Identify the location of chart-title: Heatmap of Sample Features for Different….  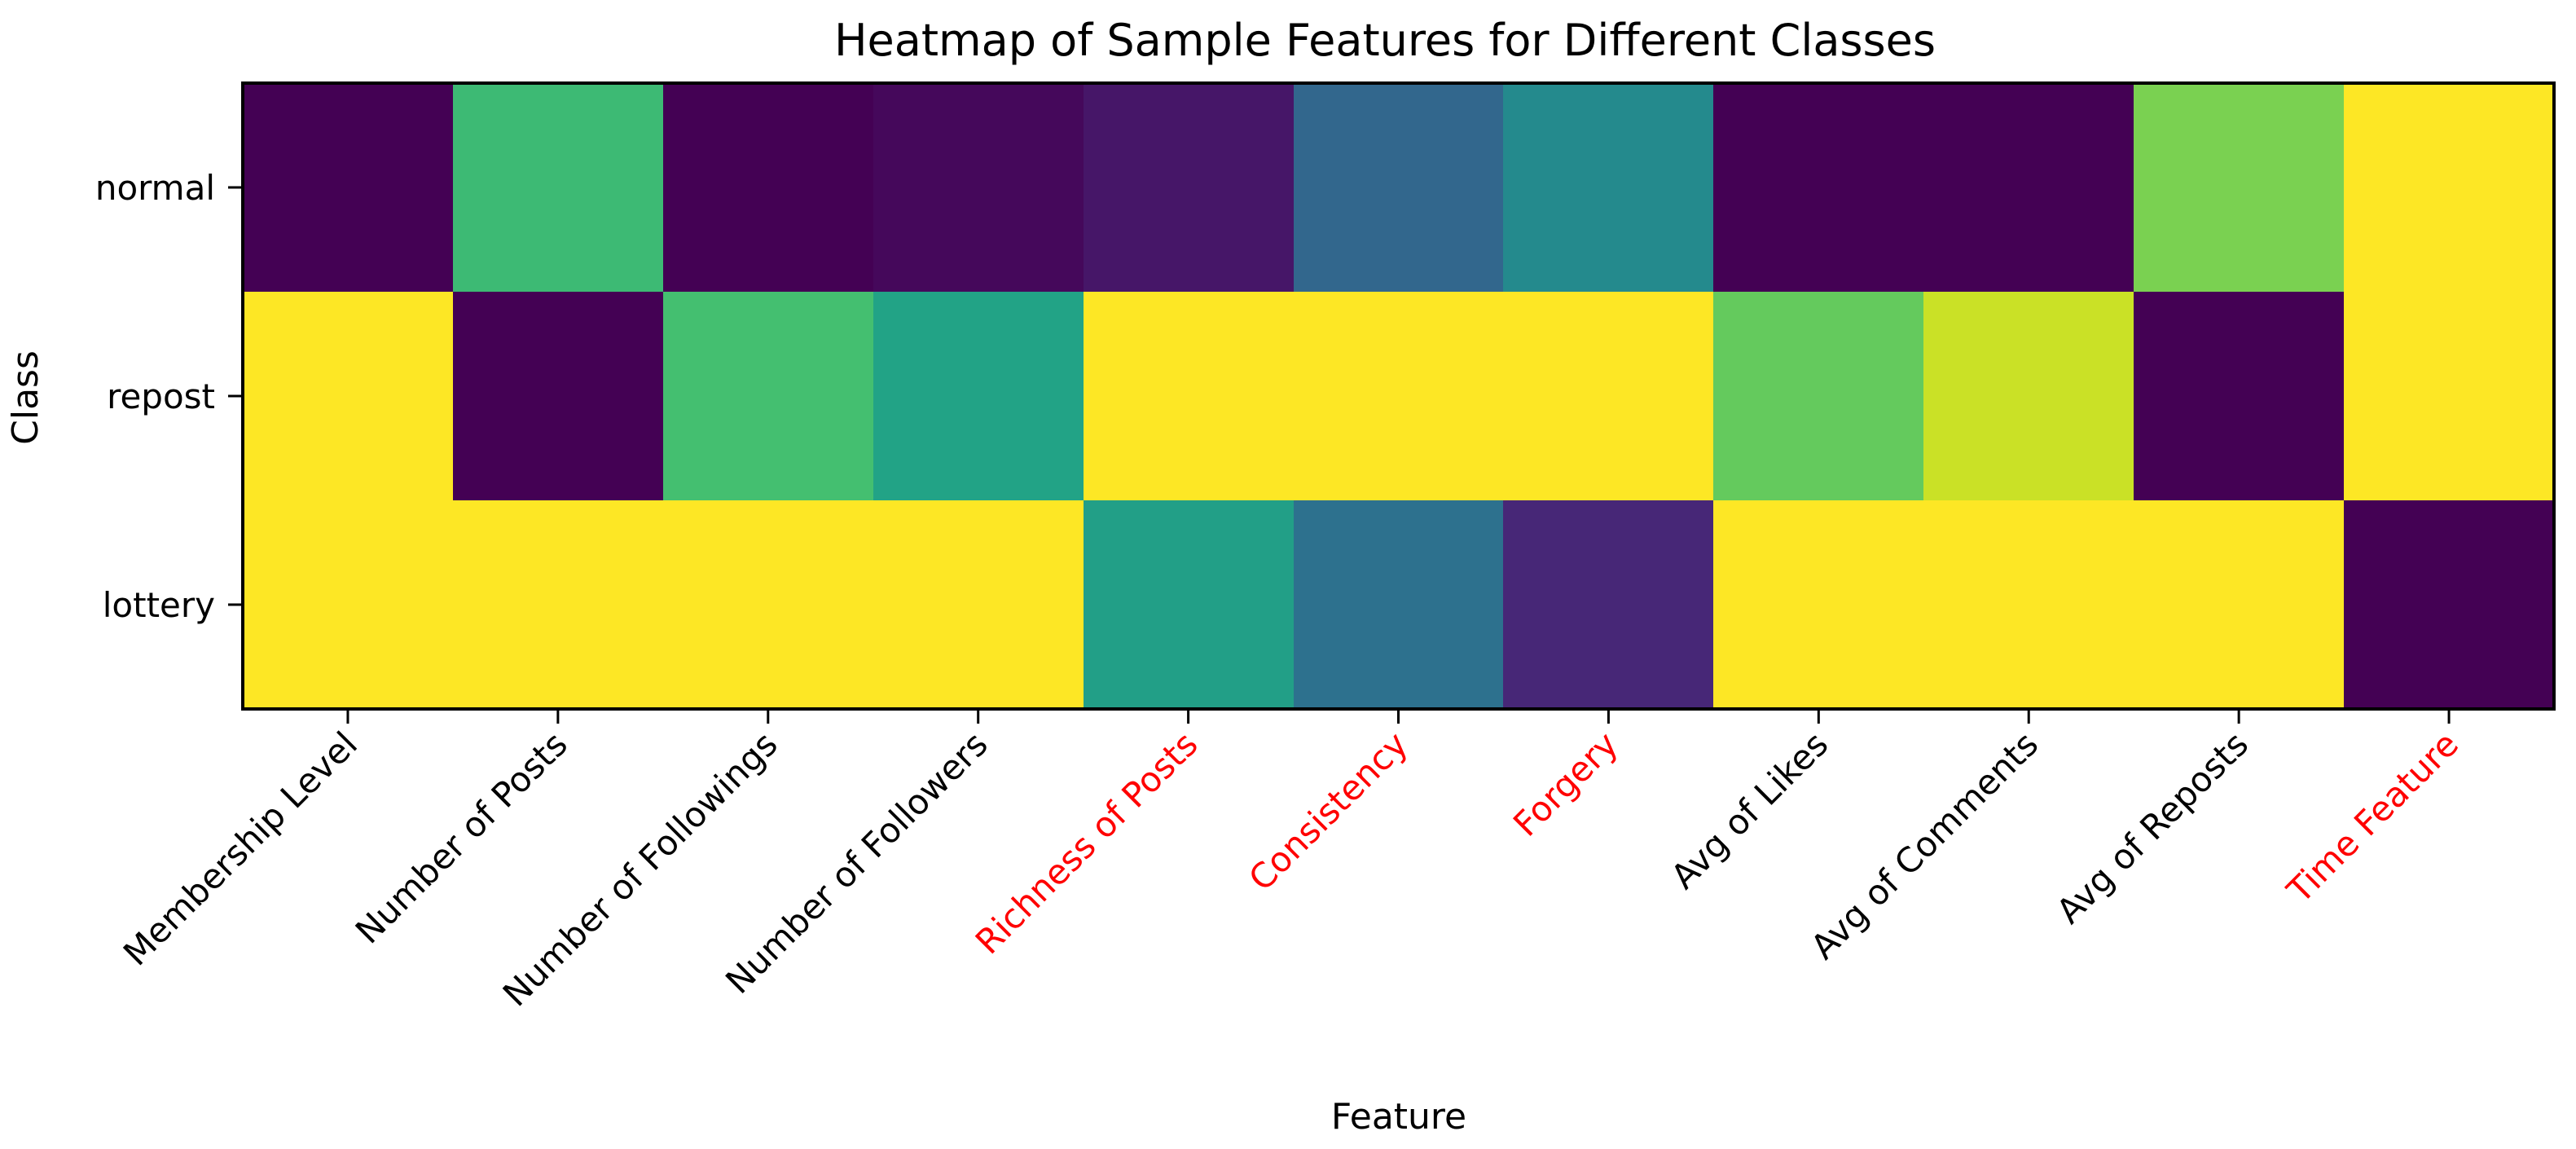
(1385, 40).